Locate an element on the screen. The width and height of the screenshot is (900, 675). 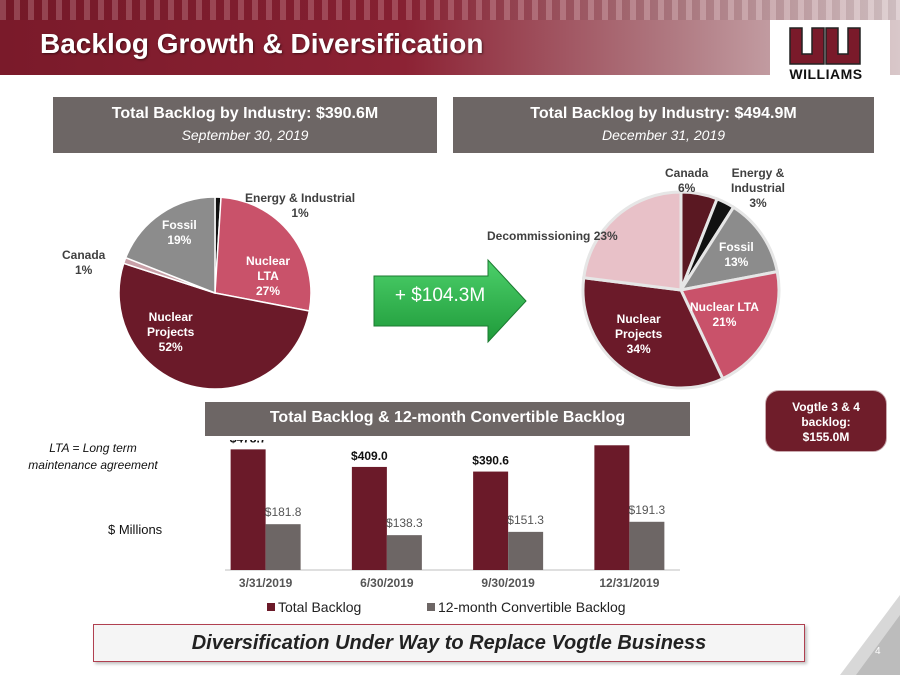
bar-value-label: $409.0 is located at coordinates (369, 456).